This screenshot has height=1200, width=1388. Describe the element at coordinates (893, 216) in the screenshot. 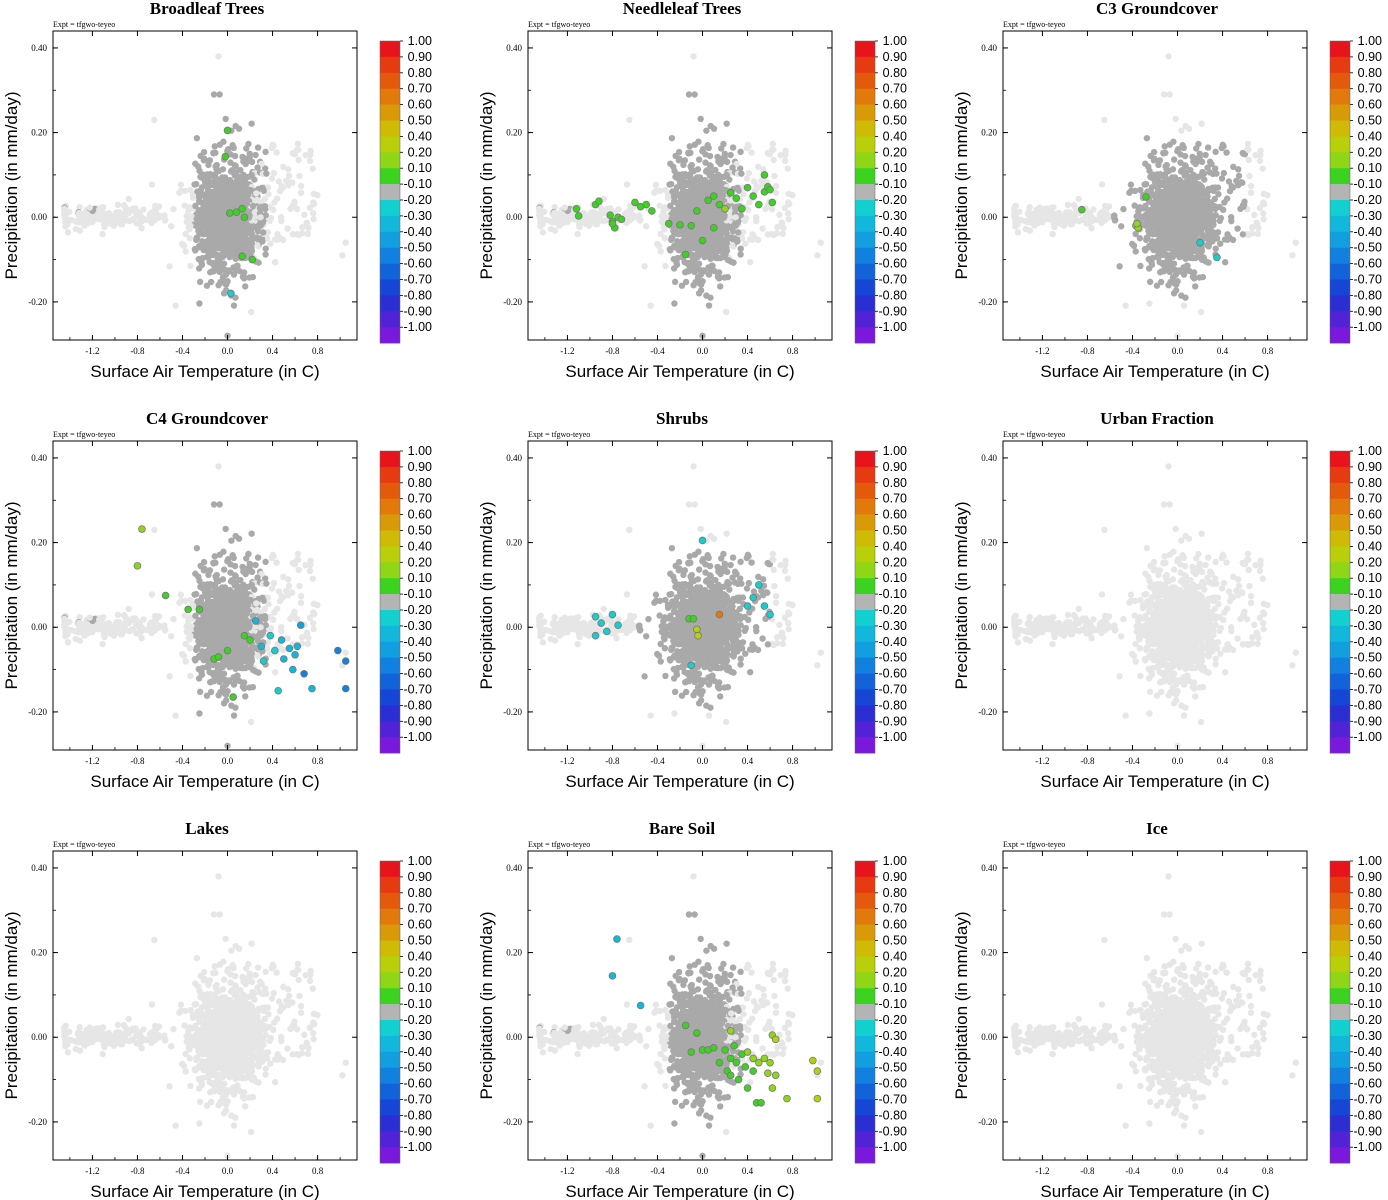

I see `colorbar-label: -0.30` at that location.